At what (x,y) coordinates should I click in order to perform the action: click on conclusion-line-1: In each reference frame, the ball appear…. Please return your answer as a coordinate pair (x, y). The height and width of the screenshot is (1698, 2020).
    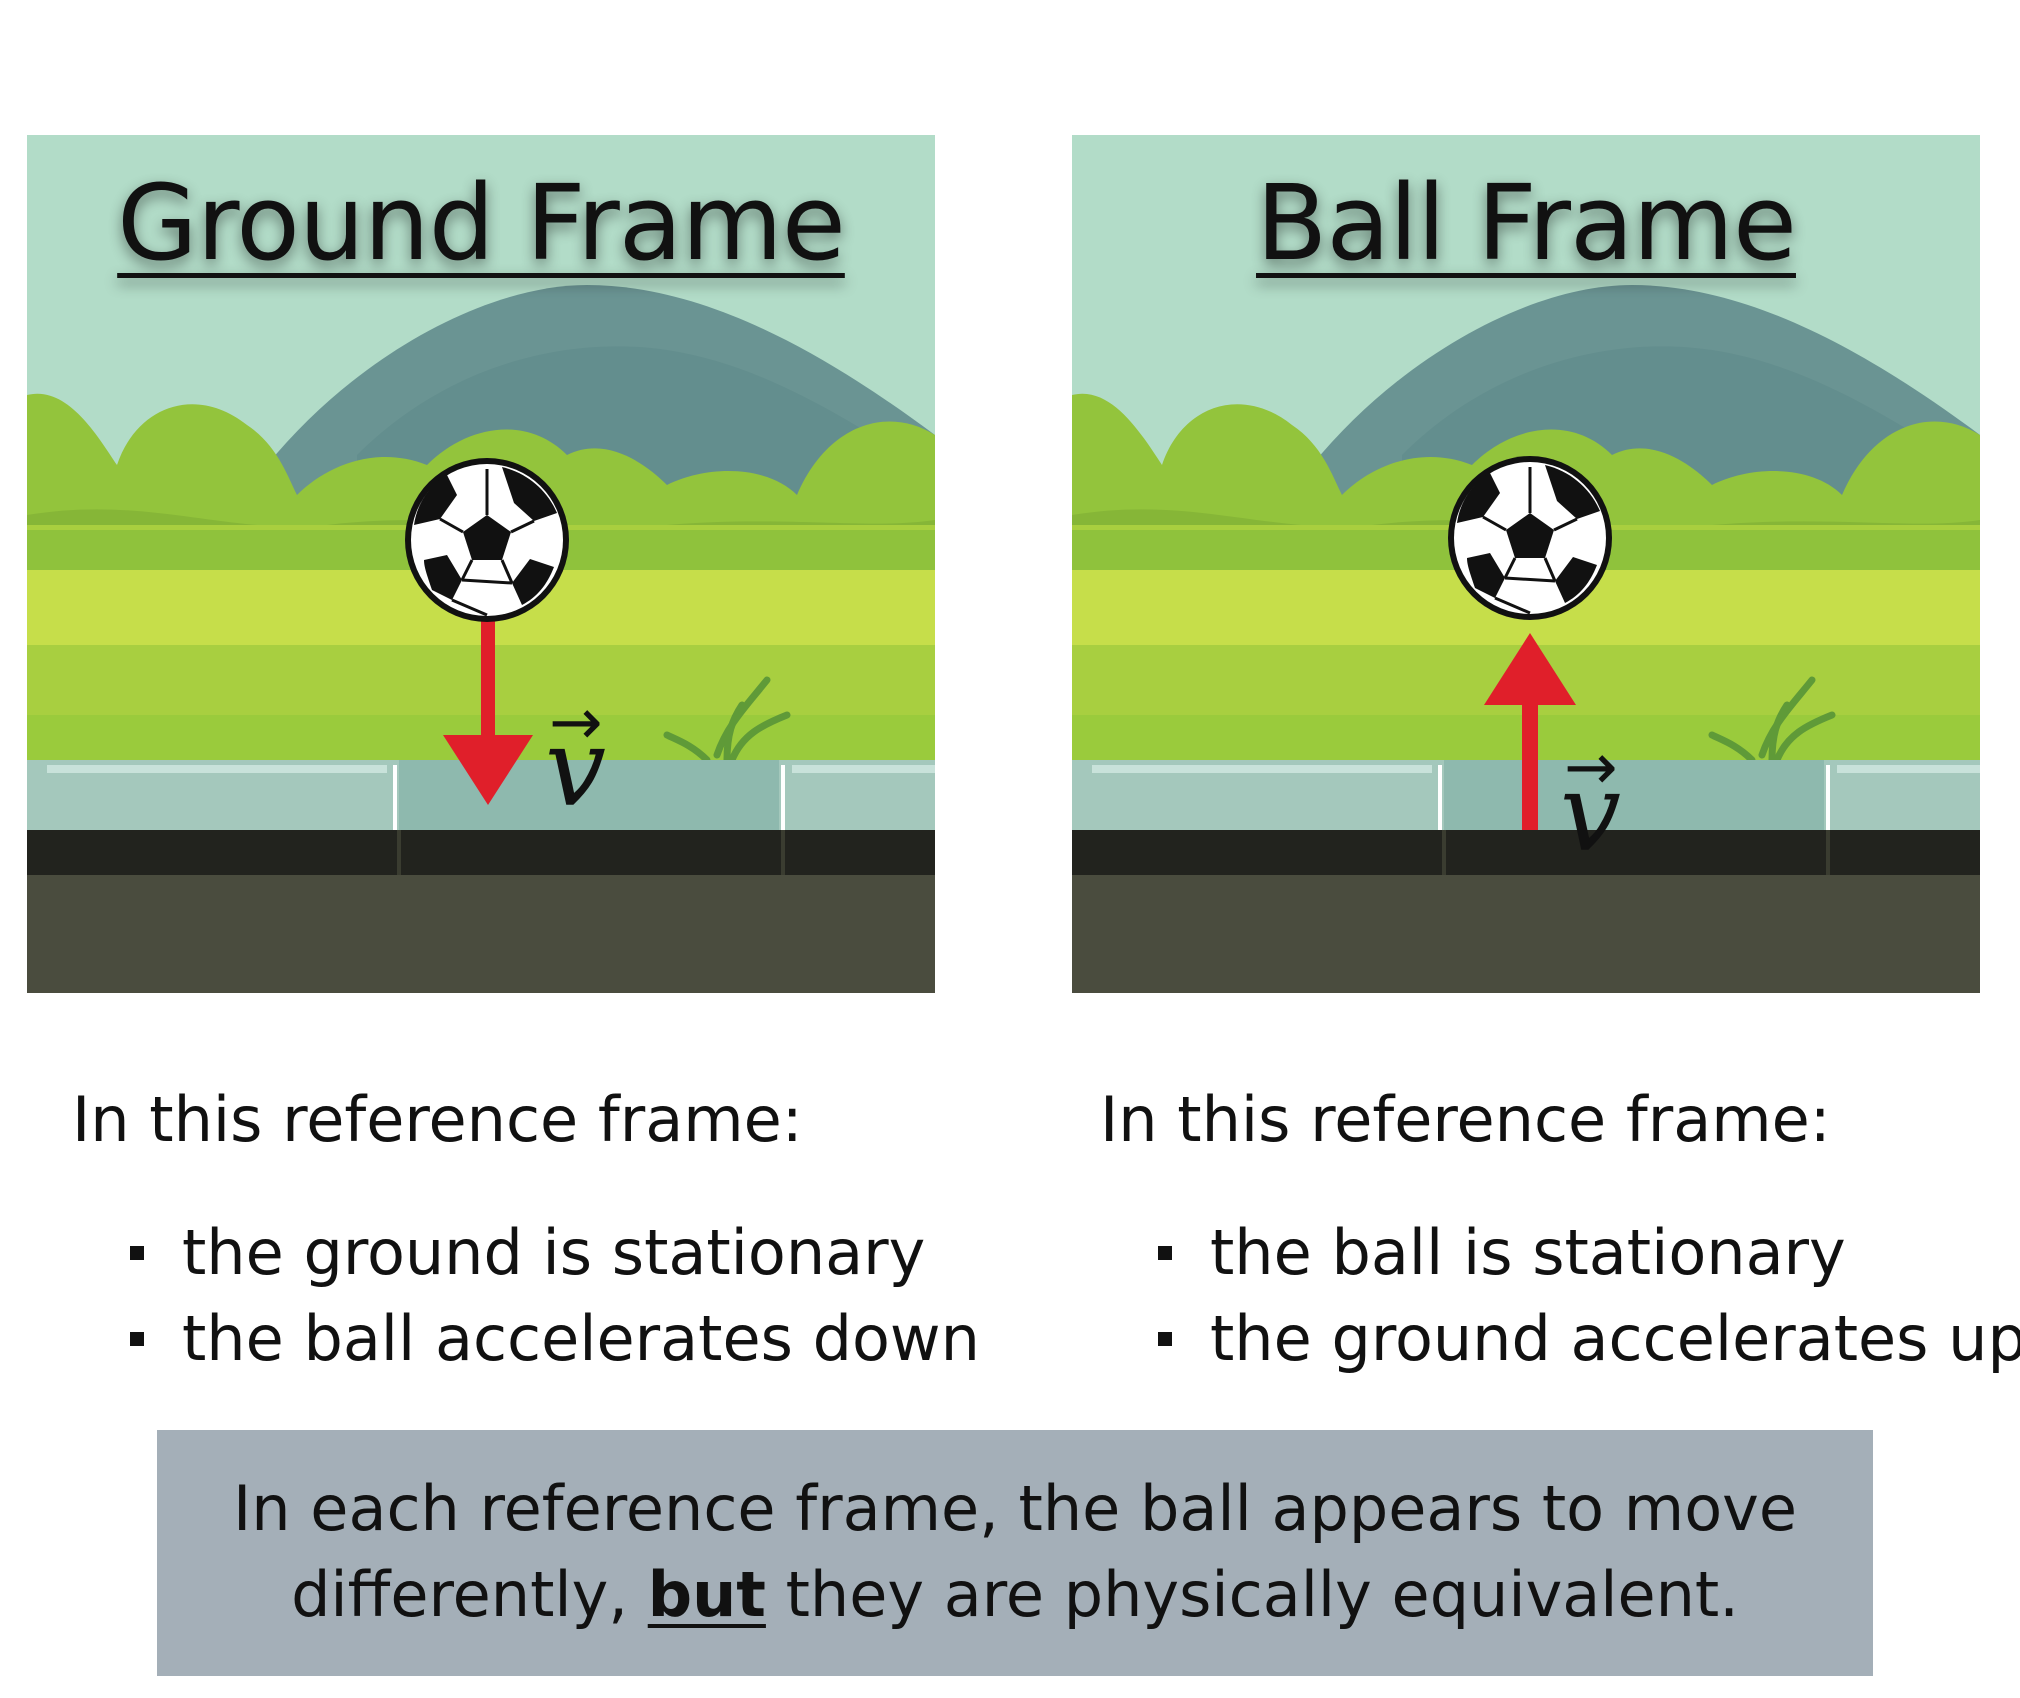
    Looking at the image, I should click on (1015, 1508).